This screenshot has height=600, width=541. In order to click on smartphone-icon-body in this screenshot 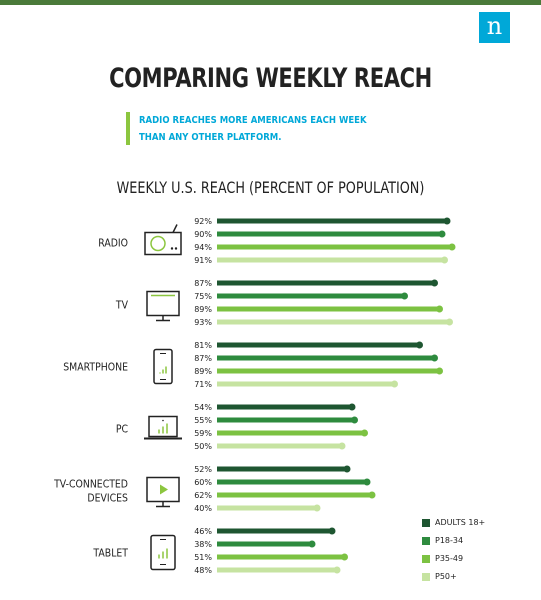, I will do `click(163, 366)`.